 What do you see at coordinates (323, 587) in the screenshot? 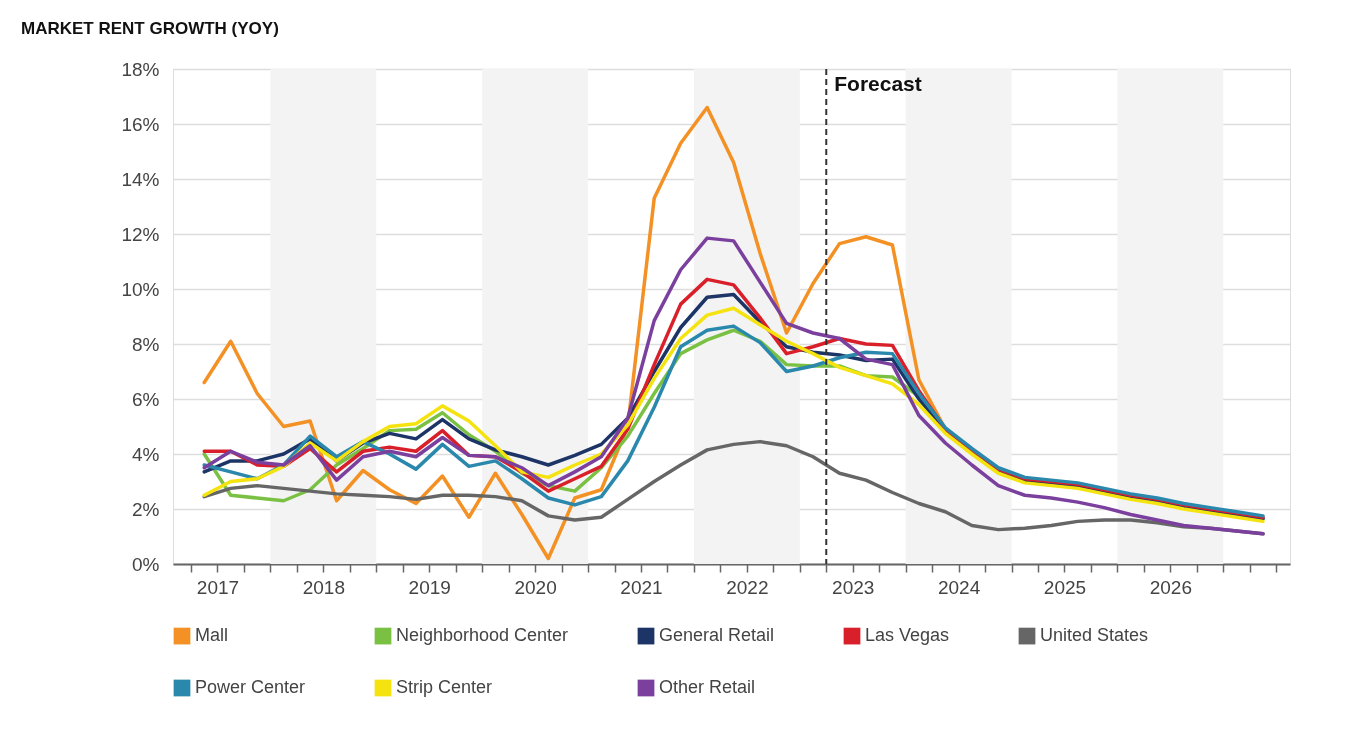
I see `x-tick-label: 2018` at bounding box center [323, 587].